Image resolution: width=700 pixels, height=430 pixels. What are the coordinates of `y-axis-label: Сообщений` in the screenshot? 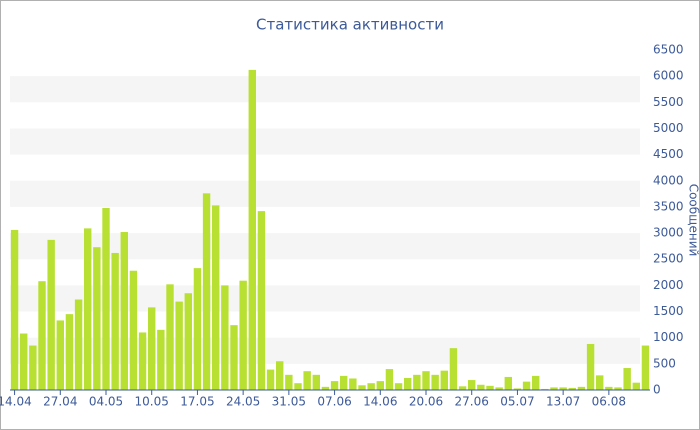 It's located at (693, 220).